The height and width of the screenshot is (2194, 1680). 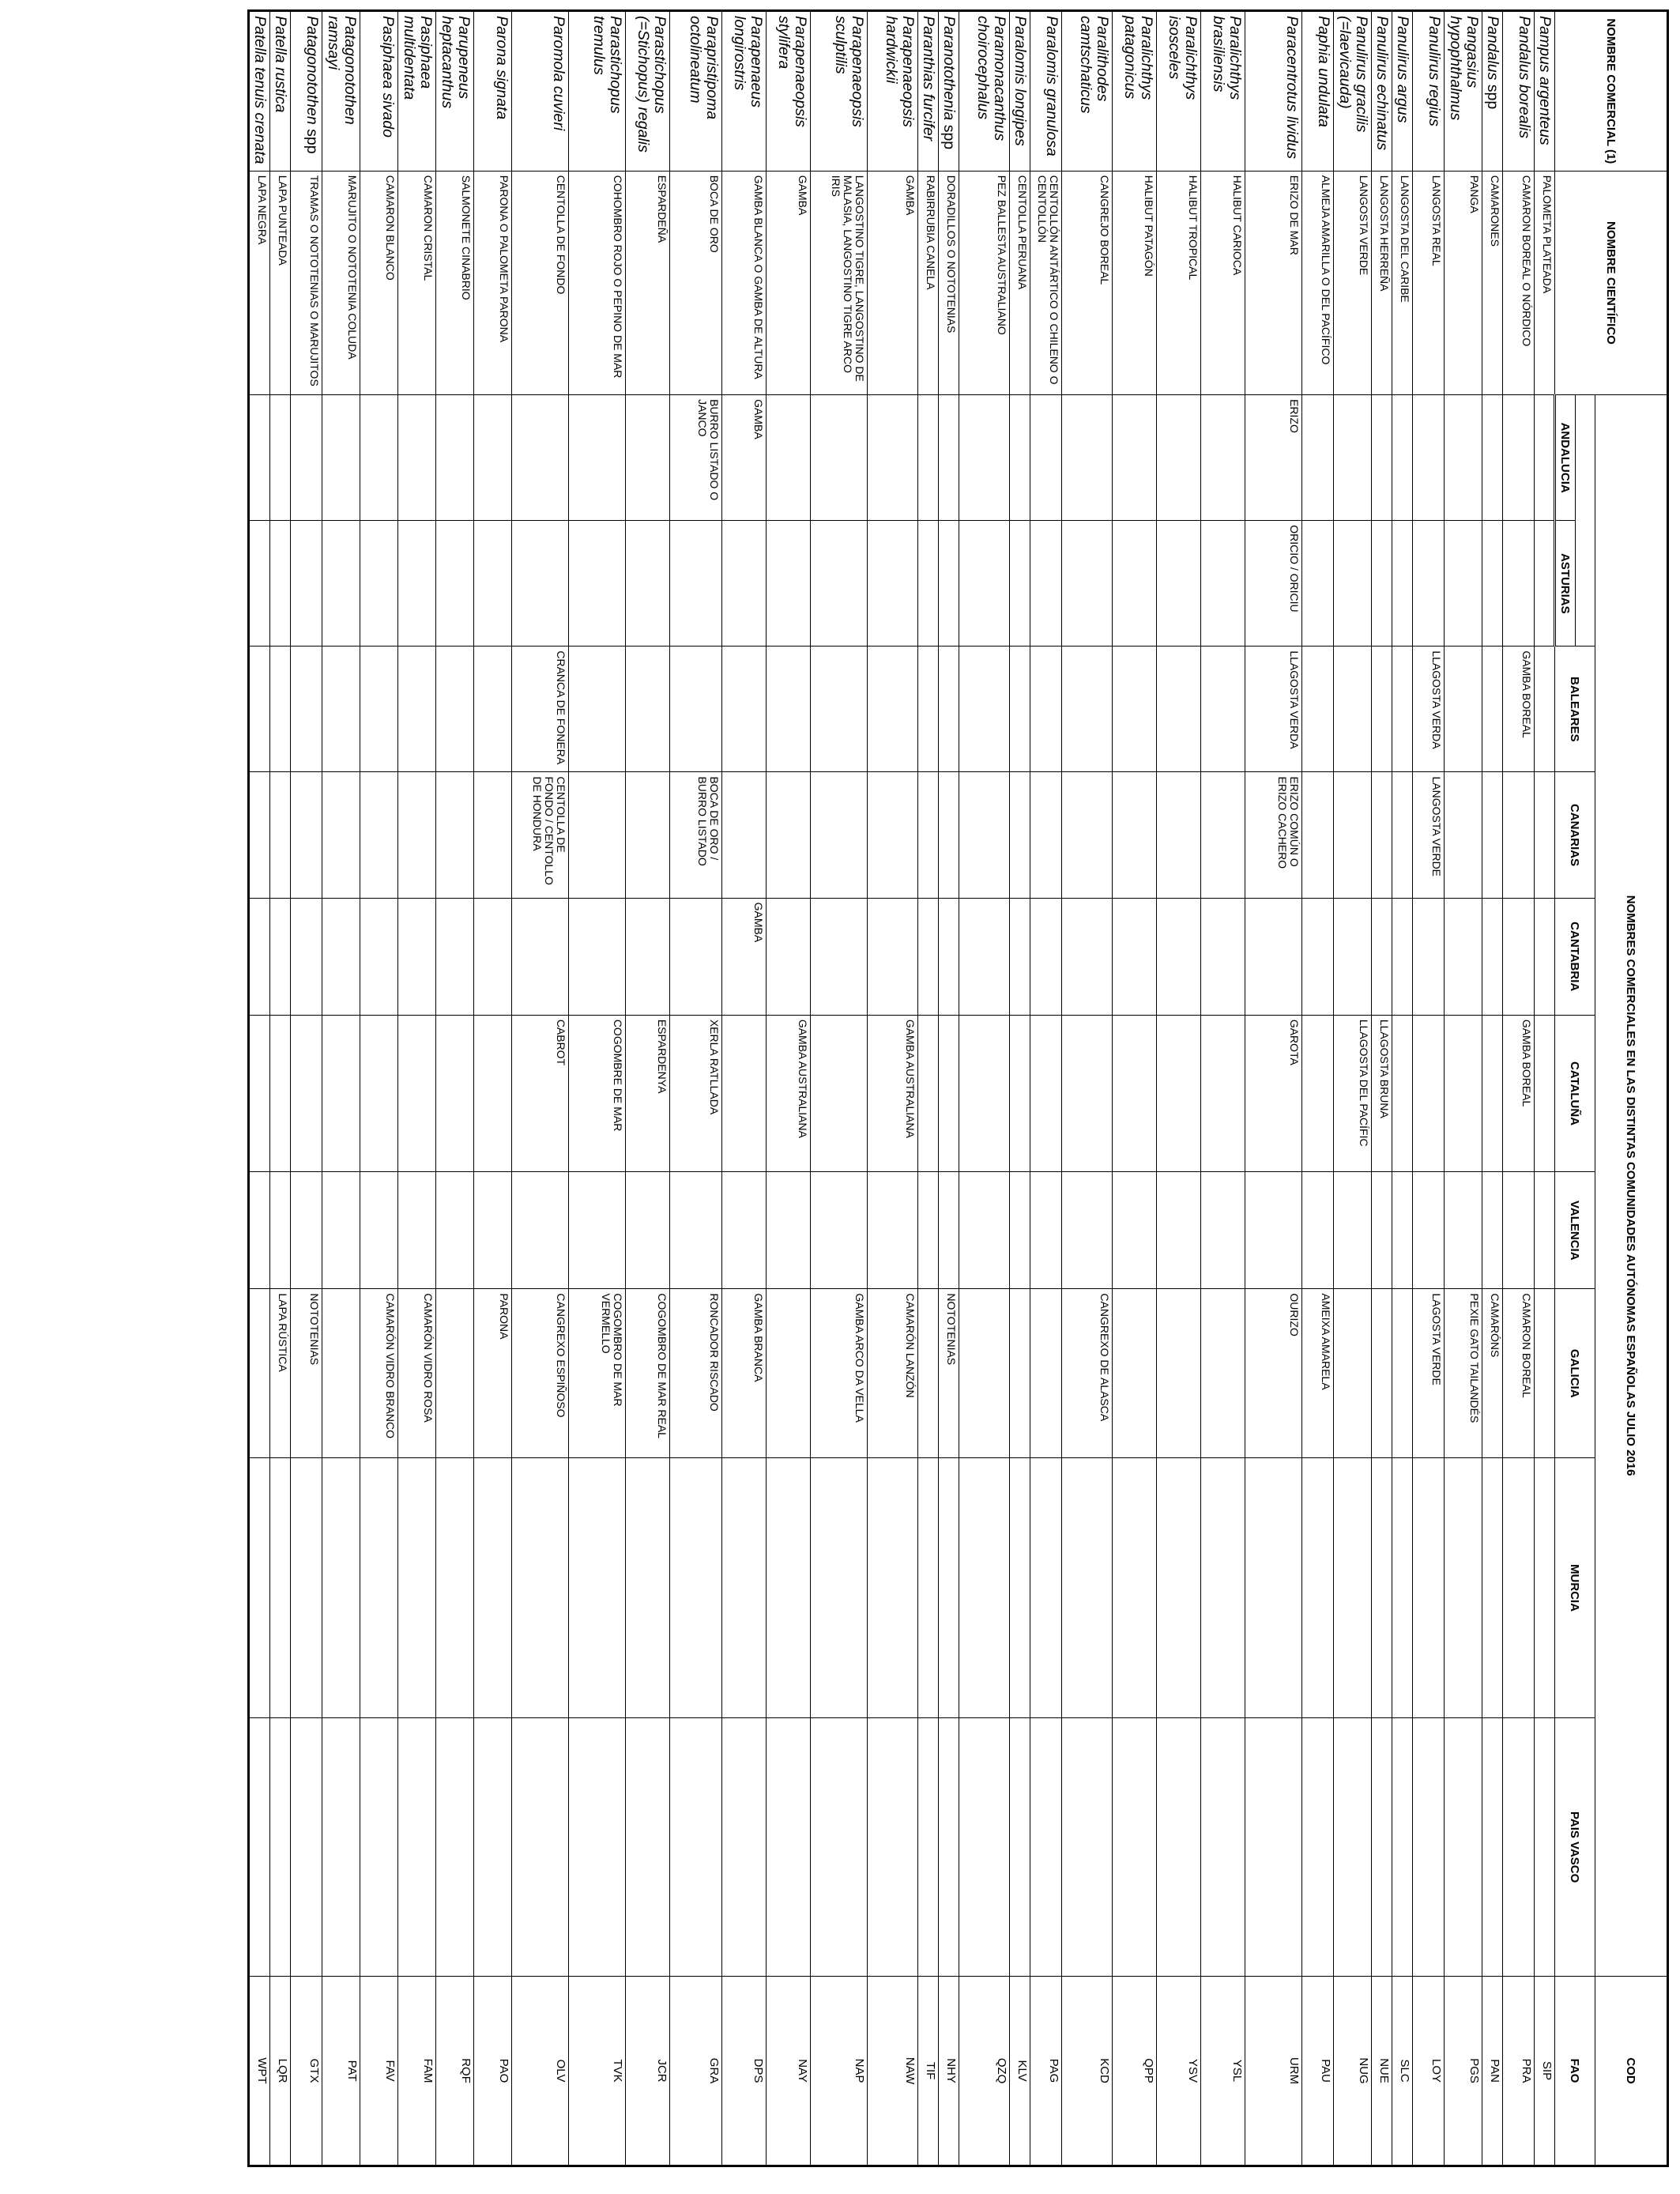 I want to click on regional-name-cell: PARONA, so click(x=492, y=1373).